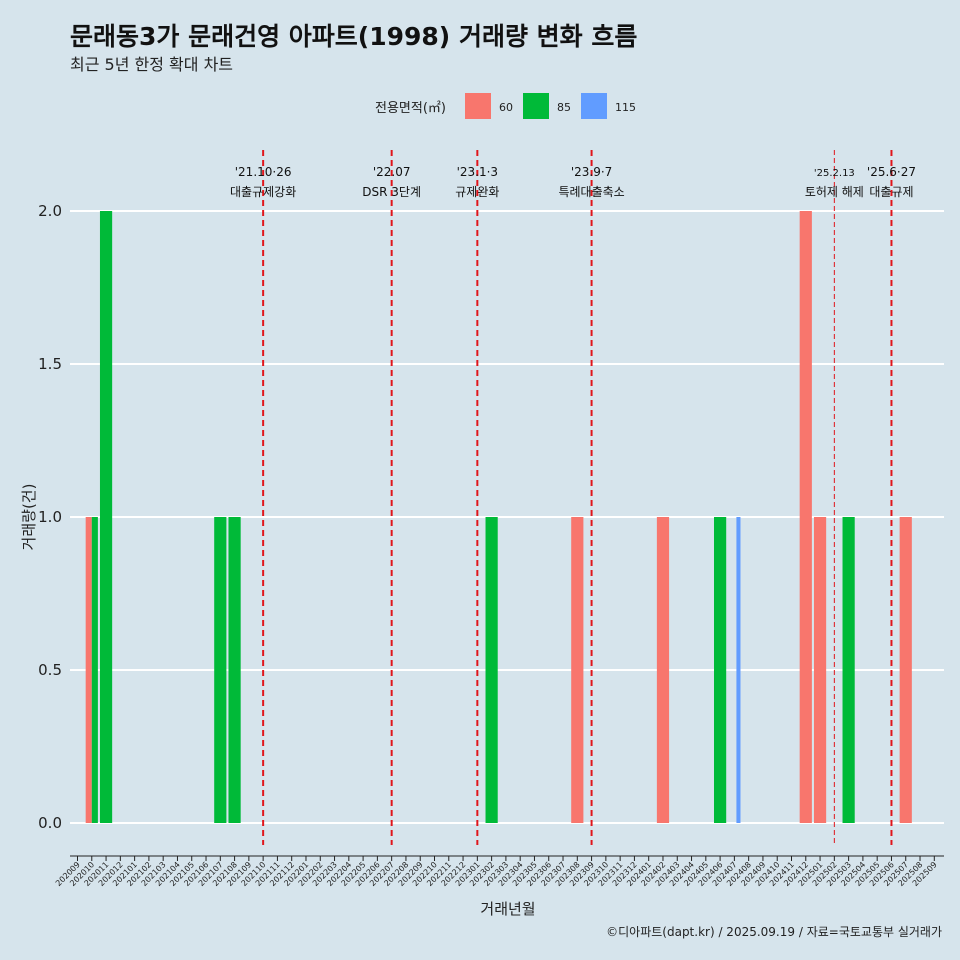 This screenshot has height=960, width=960. What do you see at coordinates (50, 823) in the screenshot?
I see `y-tick-label: 0.0` at bounding box center [50, 823].